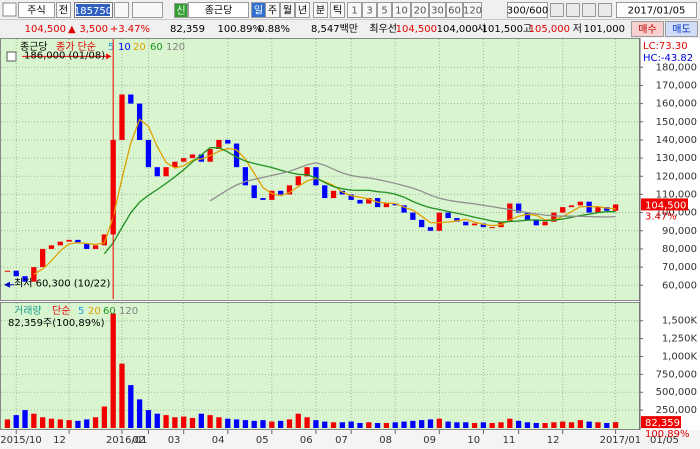 The image size is (700, 449). Describe the element at coordinates (156, 47) in the screenshot. I see `legend-item: 60` at that location.